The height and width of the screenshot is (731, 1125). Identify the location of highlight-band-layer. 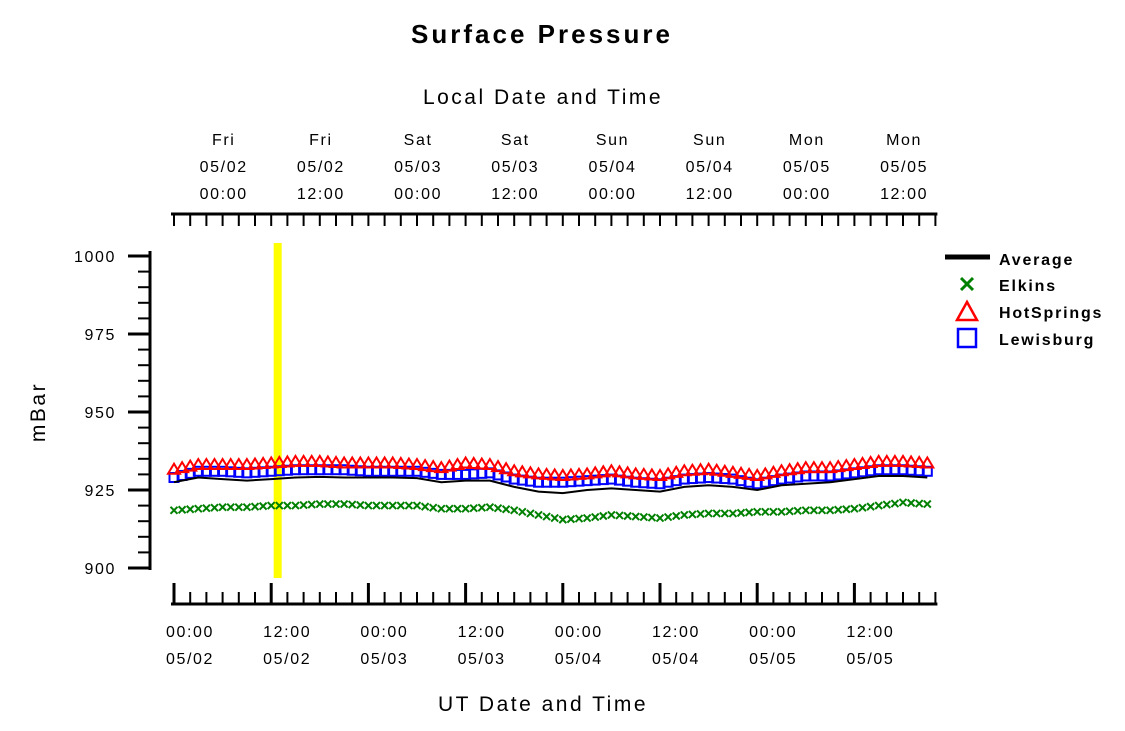
(277, 410).